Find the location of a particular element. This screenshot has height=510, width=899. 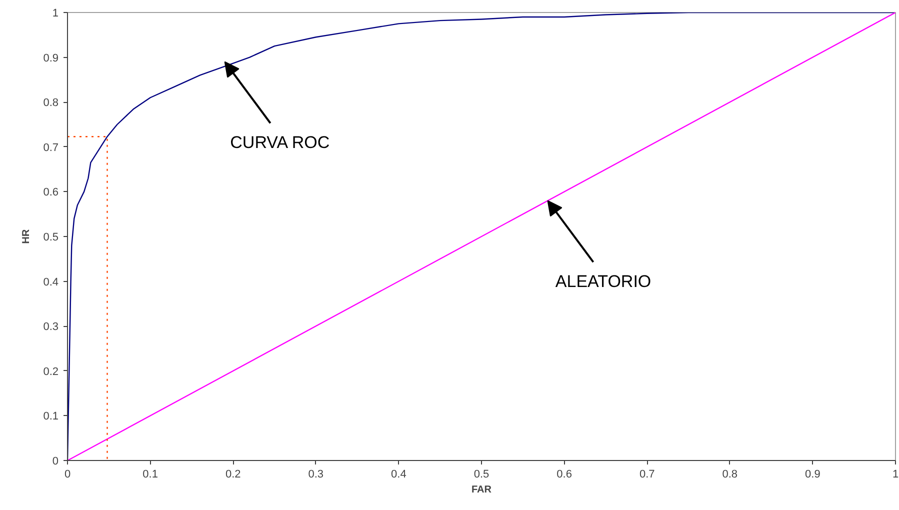

y-tick-label: 0.9 is located at coordinates (51, 58).